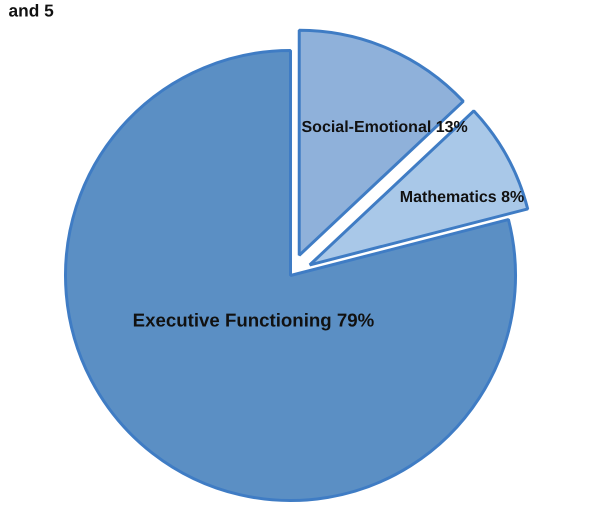  Describe the element at coordinates (31, 10) in the screenshot. I see `chart-title: and 5` at that location.